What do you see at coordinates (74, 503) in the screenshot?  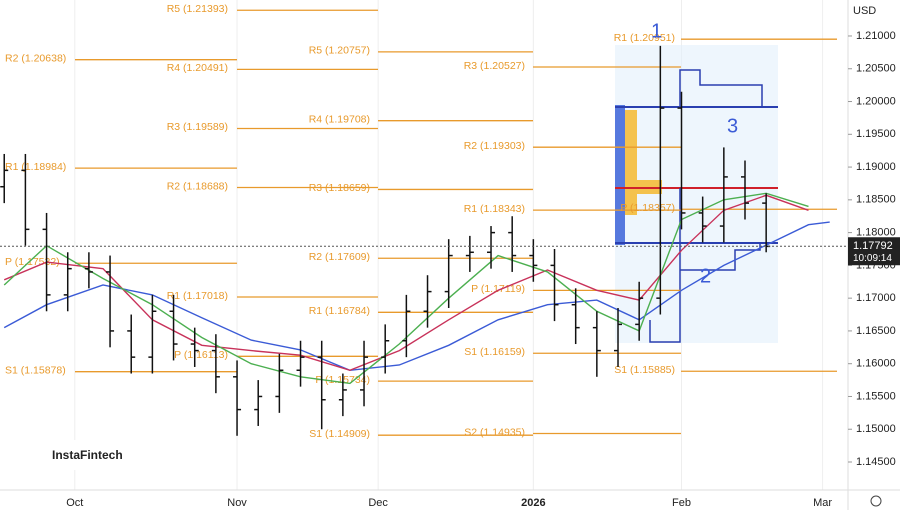 I see `x-tick-label: Oct` at bounding box center [74, 503].